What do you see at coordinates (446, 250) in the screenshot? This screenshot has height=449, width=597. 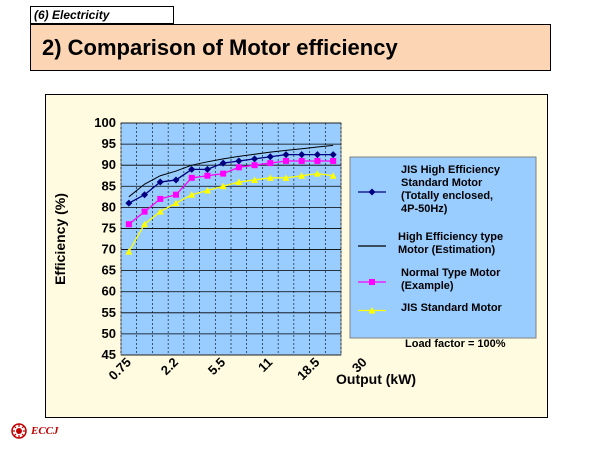 I see `legend-label: Motor (Estimation)` at bounding box center [446, 250].